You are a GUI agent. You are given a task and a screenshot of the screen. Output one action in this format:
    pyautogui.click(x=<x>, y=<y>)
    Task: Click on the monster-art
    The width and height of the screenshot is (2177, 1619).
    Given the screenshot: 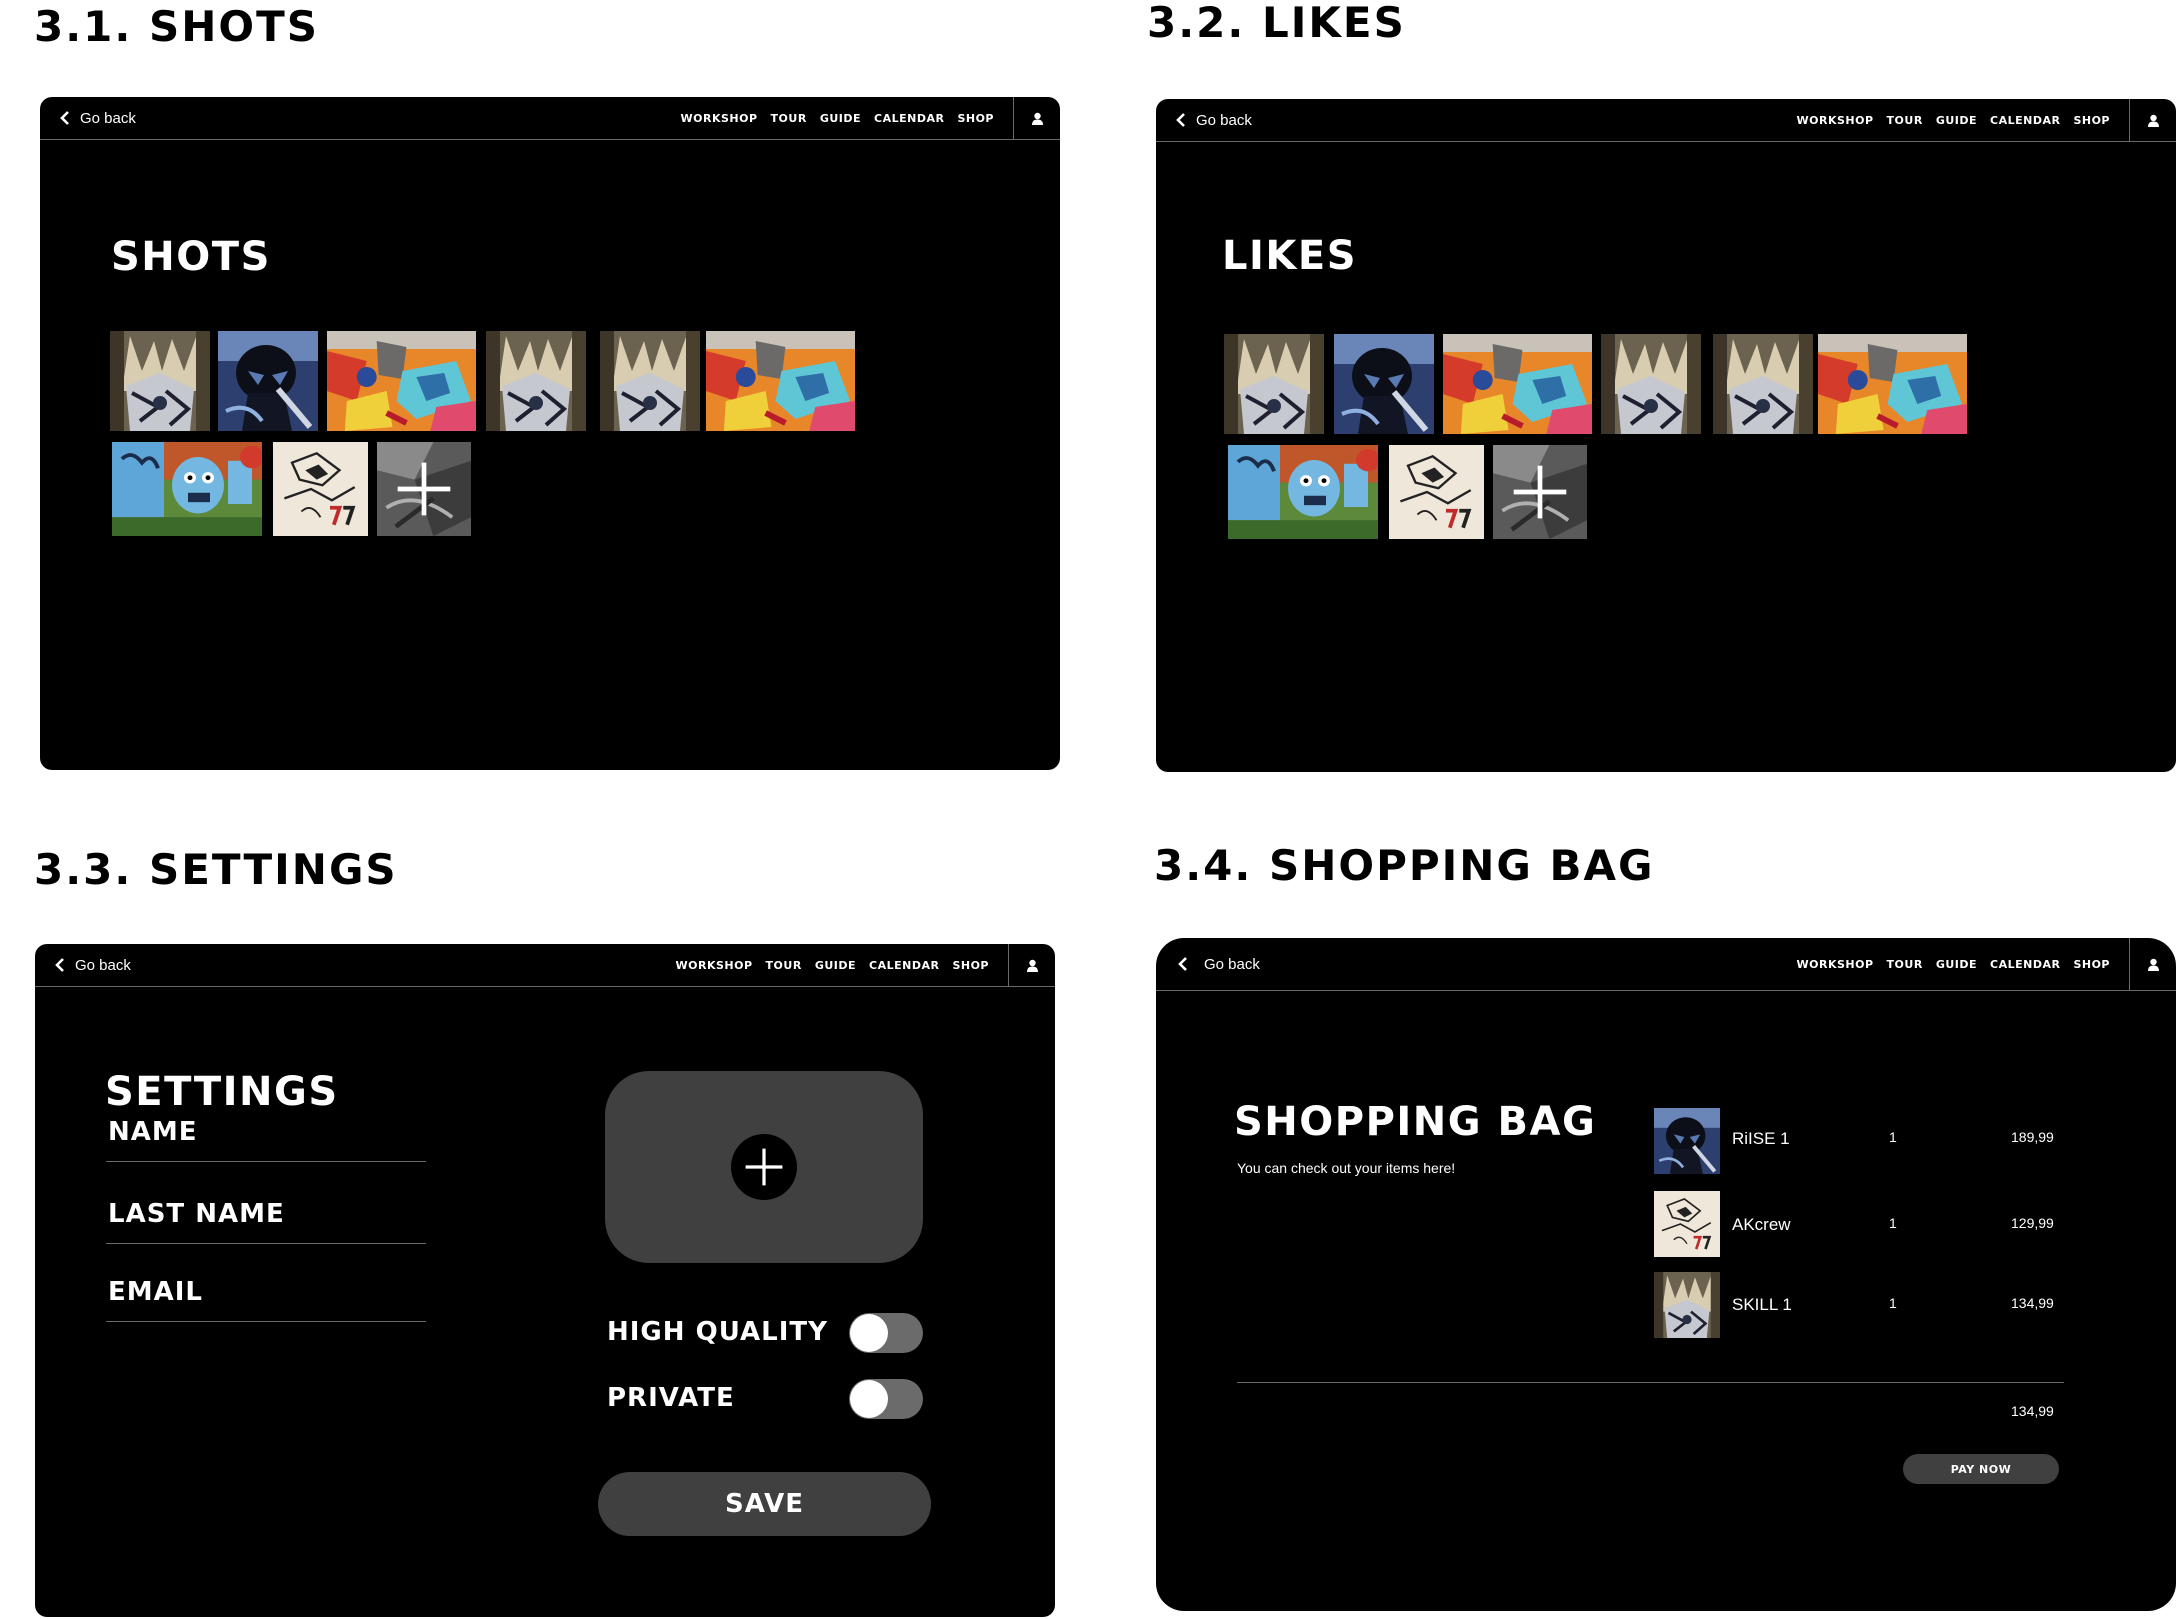 What is the action you would take?
    pyautogui.click(x=1303, y=492)
    